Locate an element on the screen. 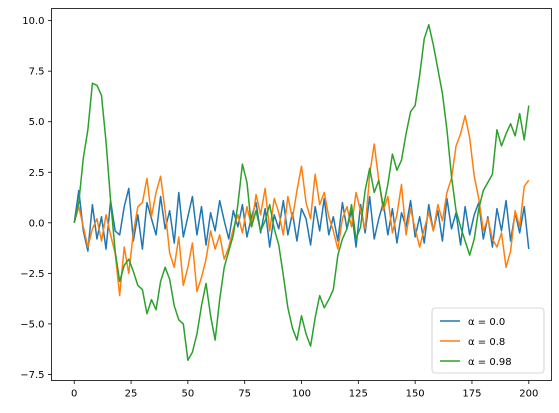 The height and width of the screenshot is (413, 559). legend-label-1: α = 0.0 is located at coordinates (486, 322).